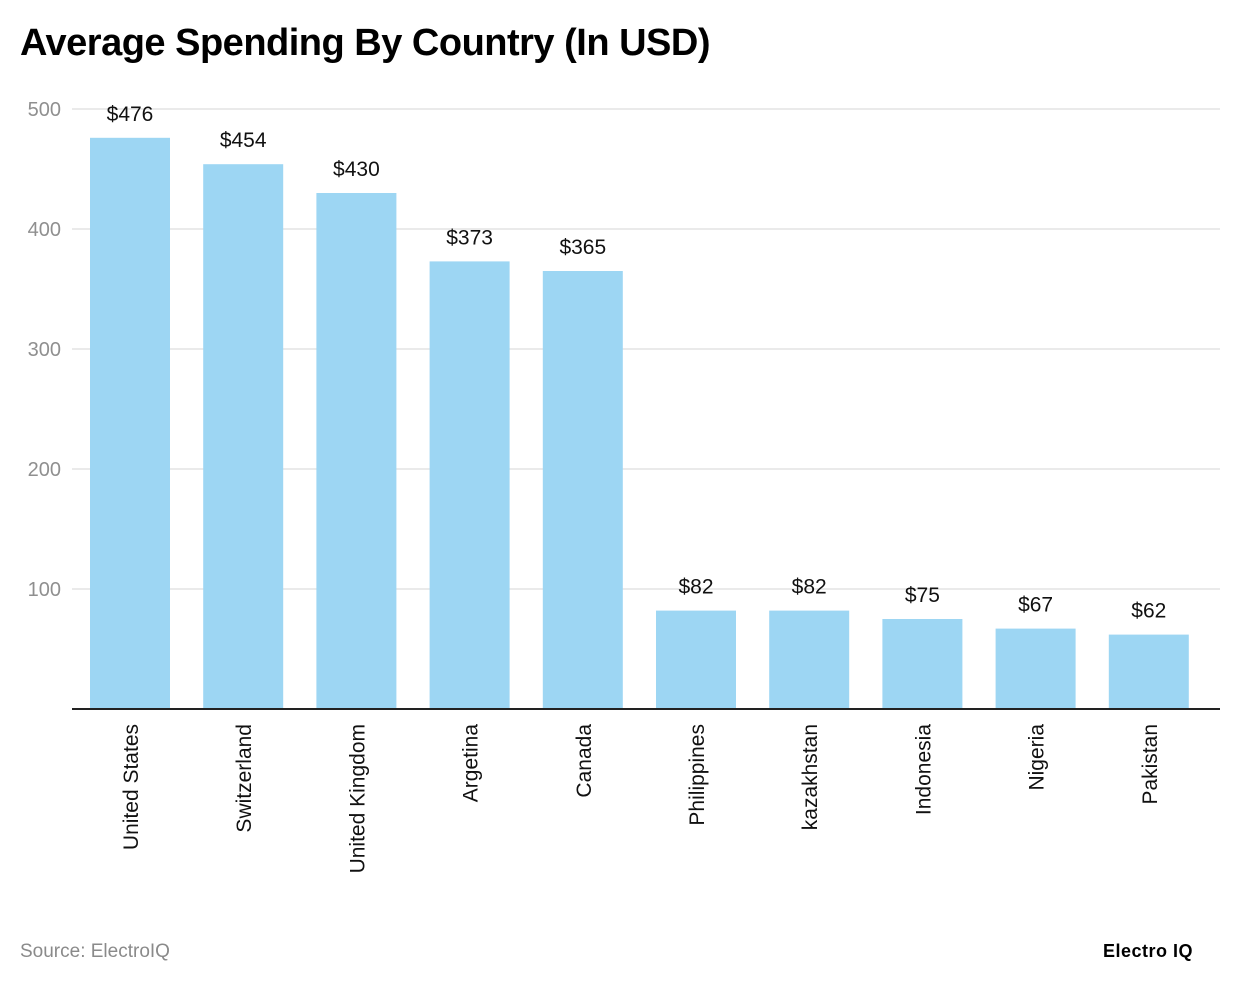 The image size is (1240, 986). Describe the element at coordinates (923, 769) in the screenshot. I see `x-tick-label: Indonesia` at that location.